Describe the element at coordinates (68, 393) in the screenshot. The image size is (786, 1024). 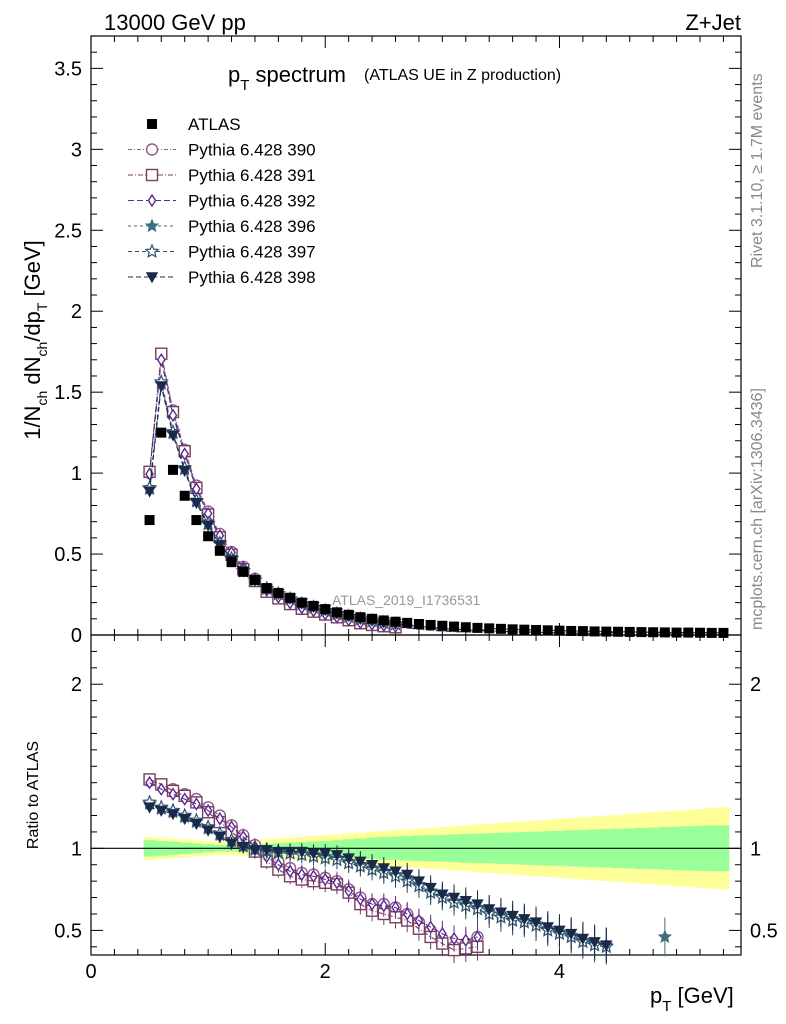
I see `y-tick-label: 1.5` at that location.